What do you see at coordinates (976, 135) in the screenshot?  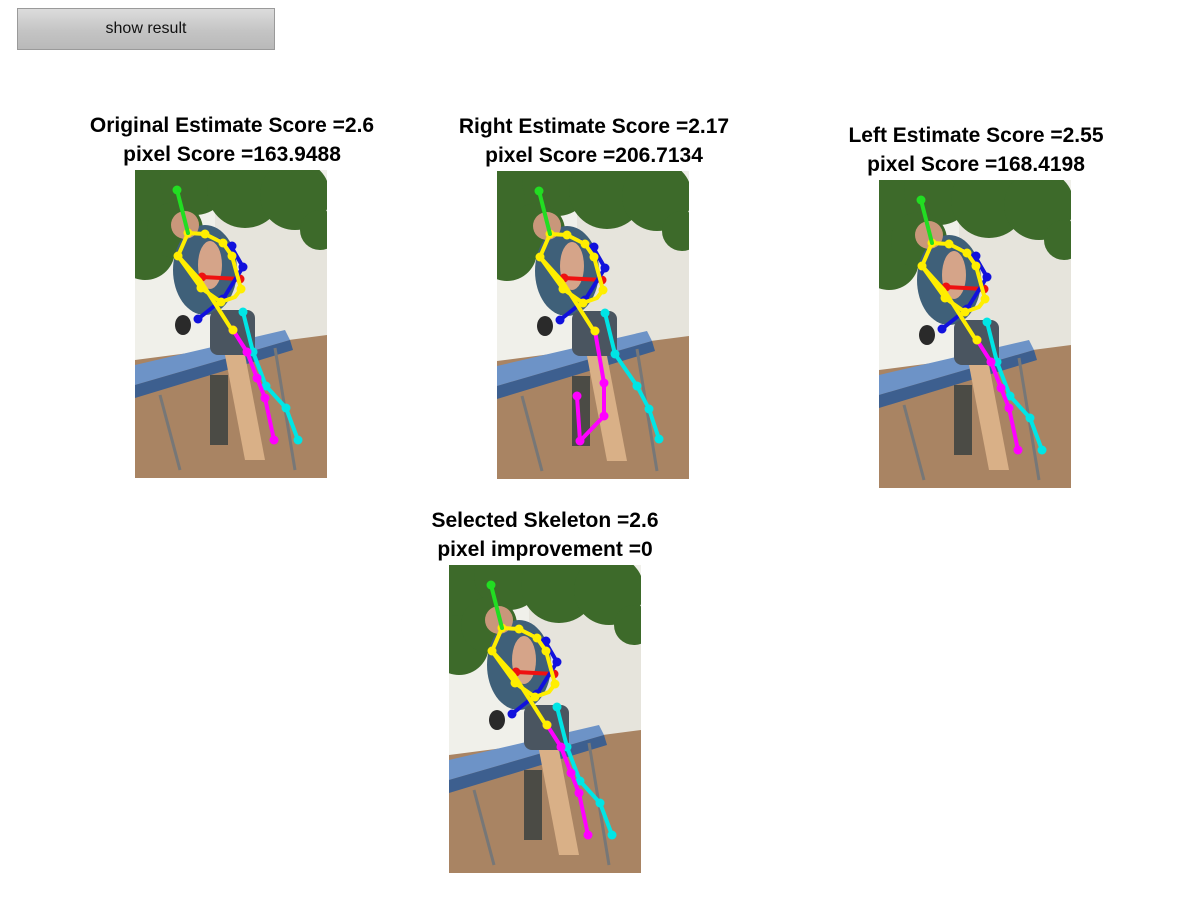 I see `left-estimate-score: Left Estimate Score =2.55` at bounding box center [976, 135].